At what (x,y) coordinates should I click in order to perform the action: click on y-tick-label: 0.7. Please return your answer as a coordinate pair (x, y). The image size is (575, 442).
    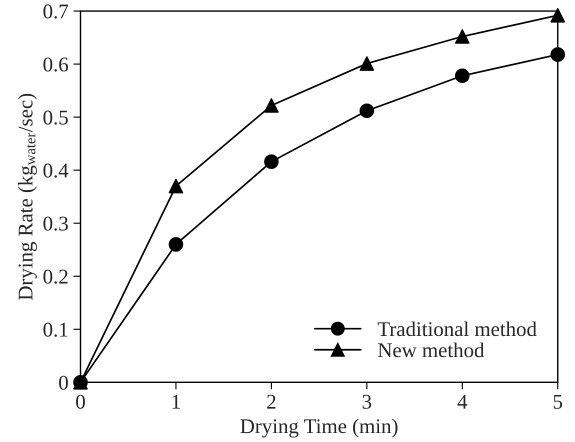
    Looking at the image, I should click on (55, 11).